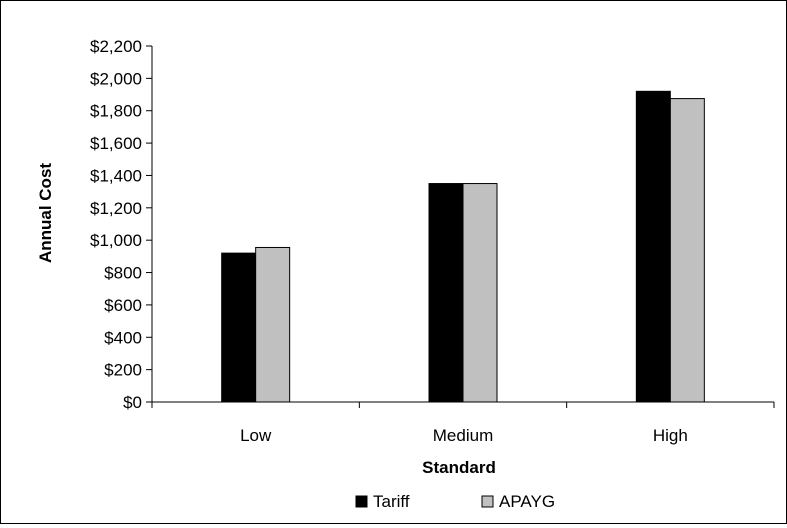 The image size is (787, 528). Describe the element at coordinates (480, 293) in the screenshot. I see `bar-apayg-medium` at that location.